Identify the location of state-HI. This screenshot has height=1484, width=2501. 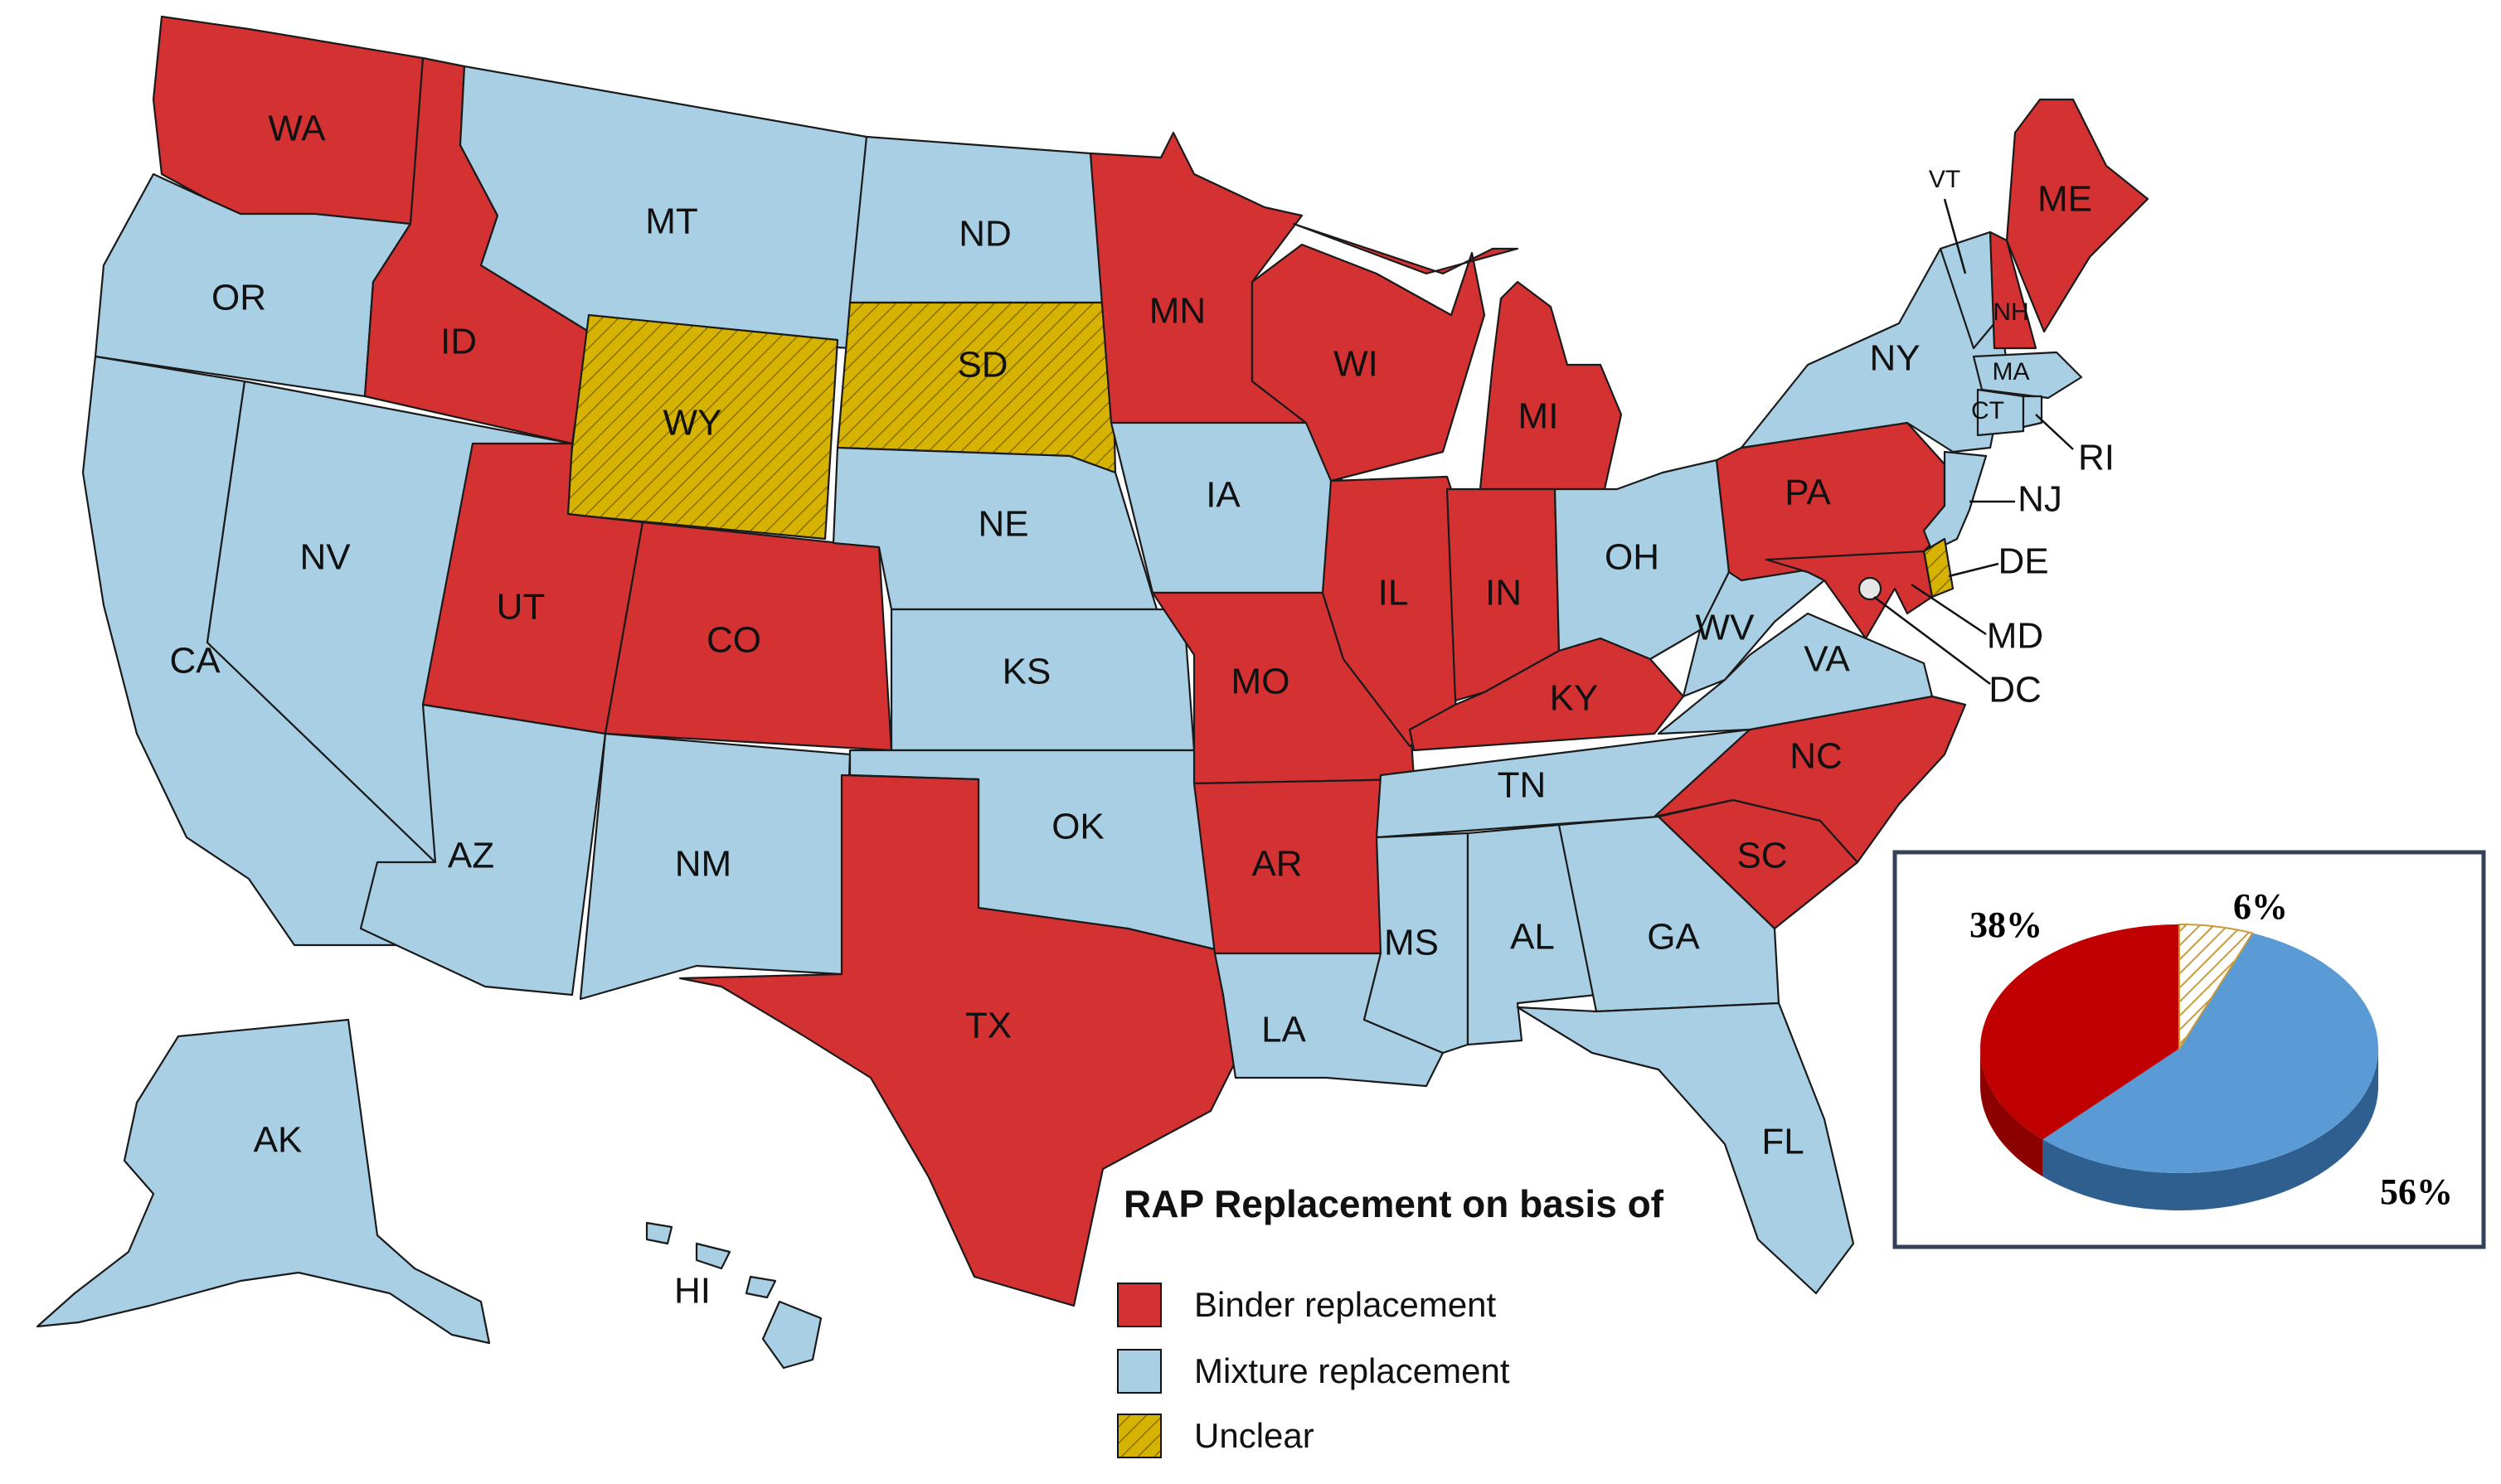
(734, 1295).